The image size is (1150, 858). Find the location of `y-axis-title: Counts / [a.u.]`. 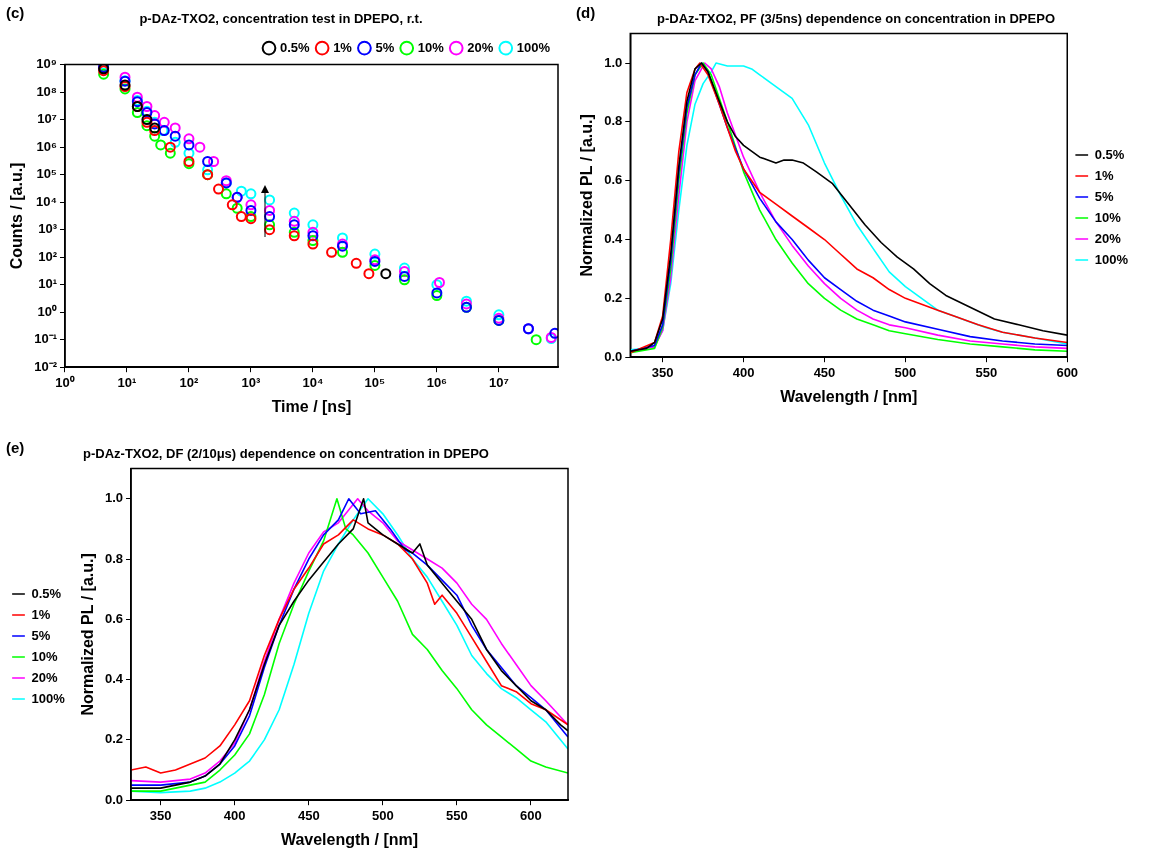

y-axis-title: Counts / [a.u.] is located at coordinates (17, 216).